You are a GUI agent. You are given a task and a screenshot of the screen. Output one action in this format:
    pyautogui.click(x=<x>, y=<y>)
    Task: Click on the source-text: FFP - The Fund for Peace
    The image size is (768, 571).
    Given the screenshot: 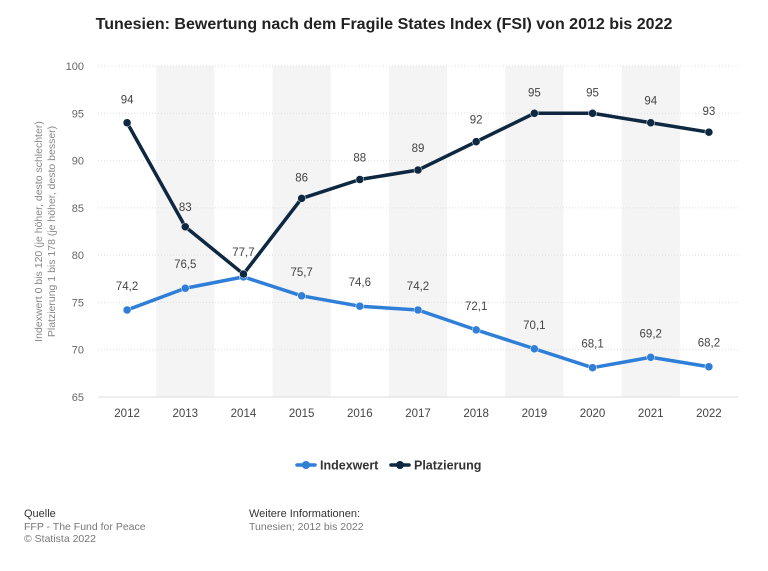 What is the action you would take?
    pyautogui.click(x=85, y=526)
    